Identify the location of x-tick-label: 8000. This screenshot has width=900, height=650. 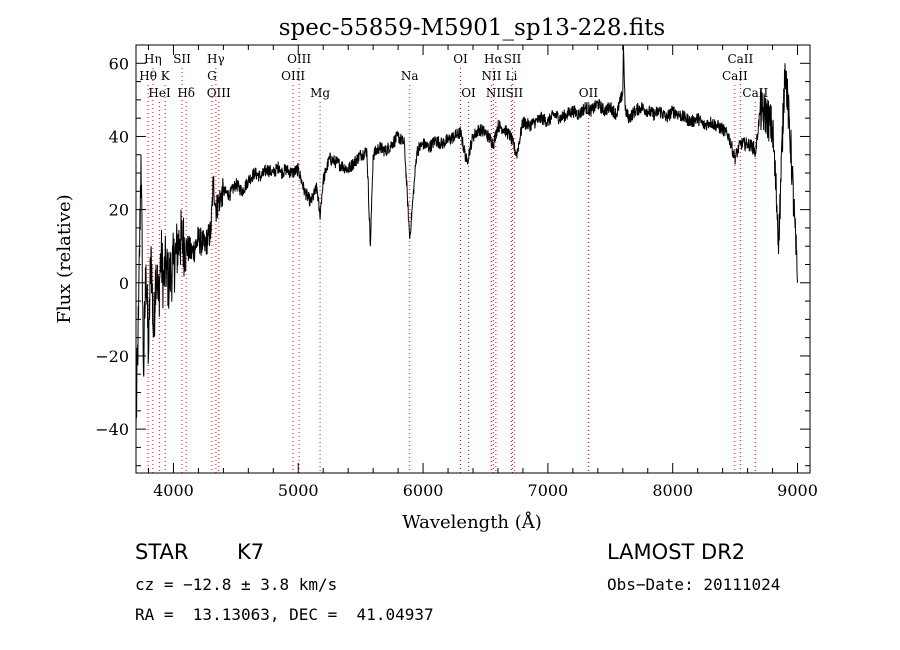
(672, 490).